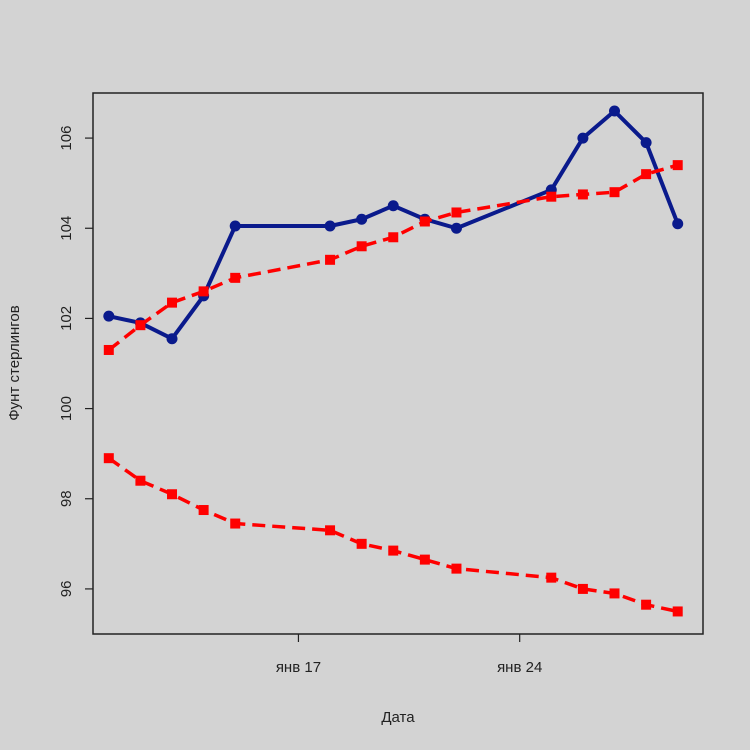  What do you see at coordinates (66, 408) in the screenshot?
I see `y-tick-label: 100` at bounding box center [66, 408].